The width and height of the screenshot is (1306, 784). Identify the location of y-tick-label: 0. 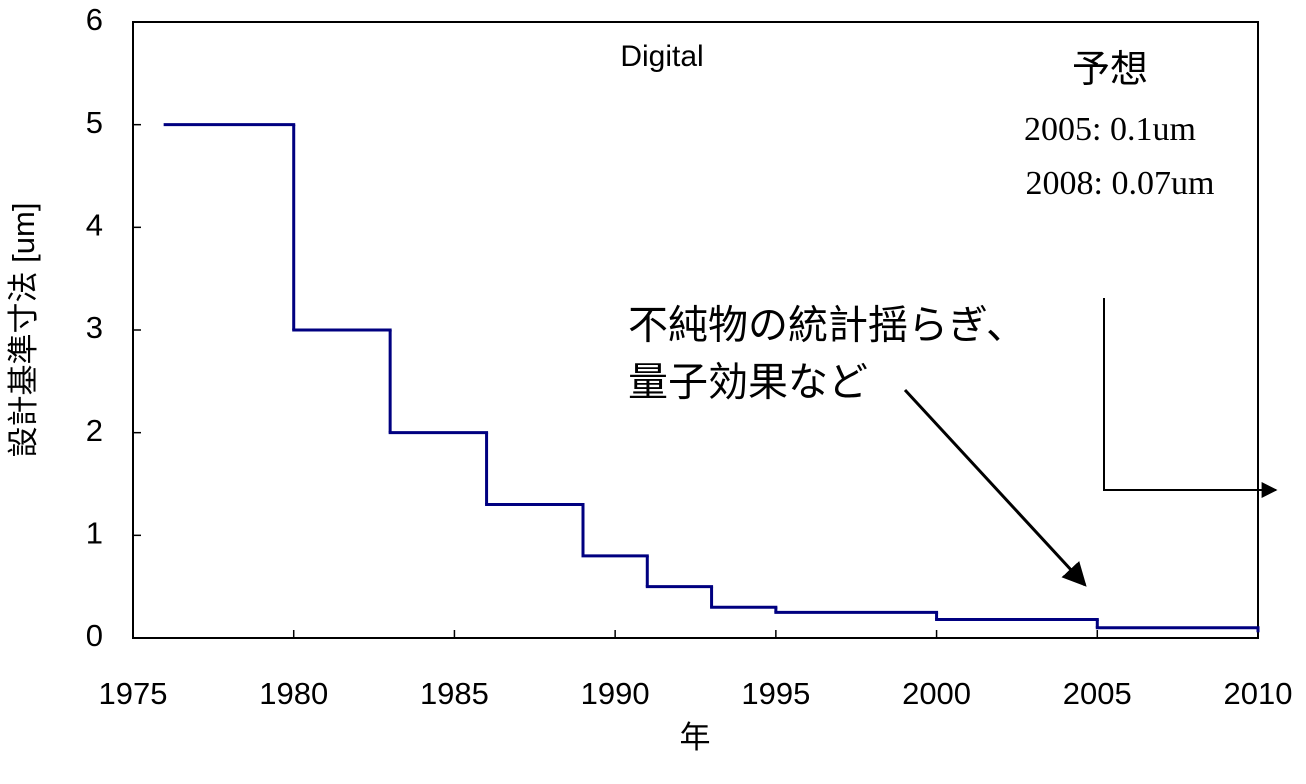
(94, 635).